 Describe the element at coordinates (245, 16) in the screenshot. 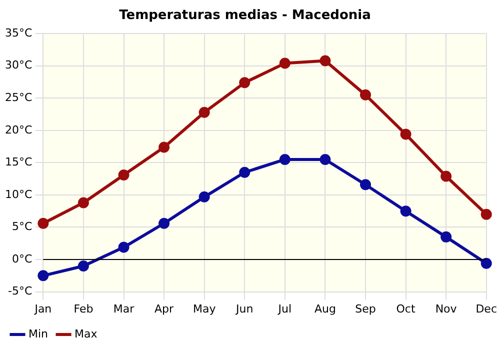

I see `chart-title: Temperaturas medias - Macedonia` at that location.